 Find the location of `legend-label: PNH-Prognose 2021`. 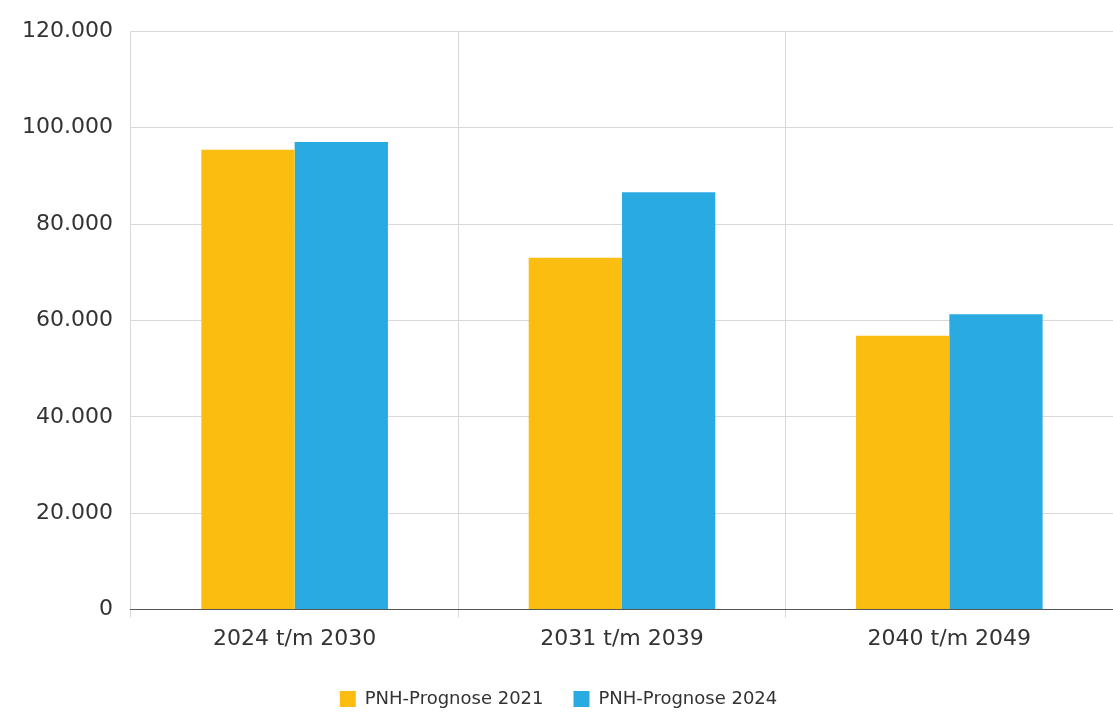

legend-label: PNH-Prognose 2021 is located at coordinates (454, 697).